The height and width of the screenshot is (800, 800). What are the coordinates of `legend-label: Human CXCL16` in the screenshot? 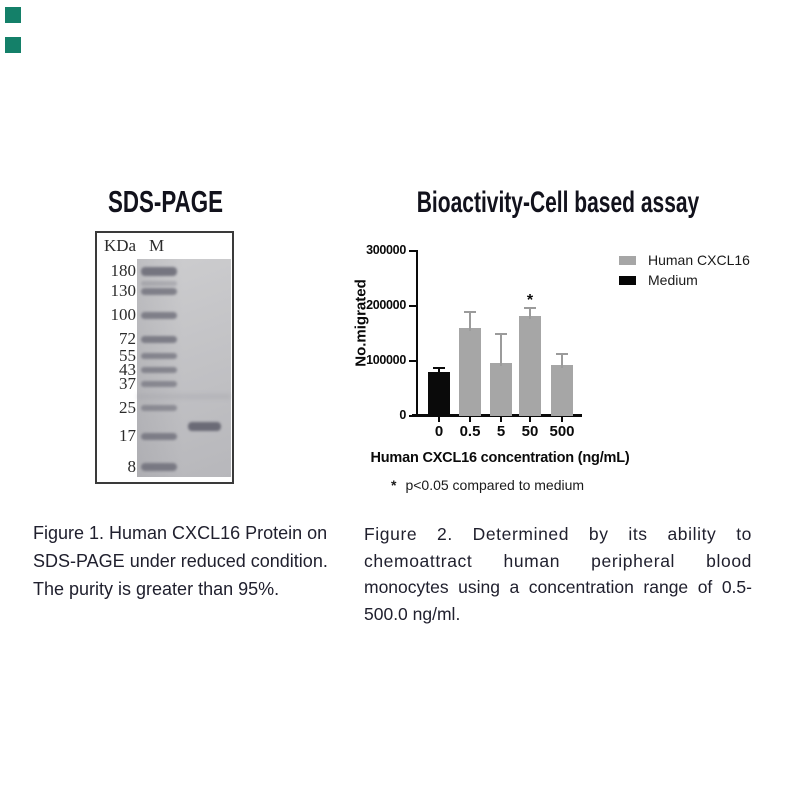 It's located at (699, 260).